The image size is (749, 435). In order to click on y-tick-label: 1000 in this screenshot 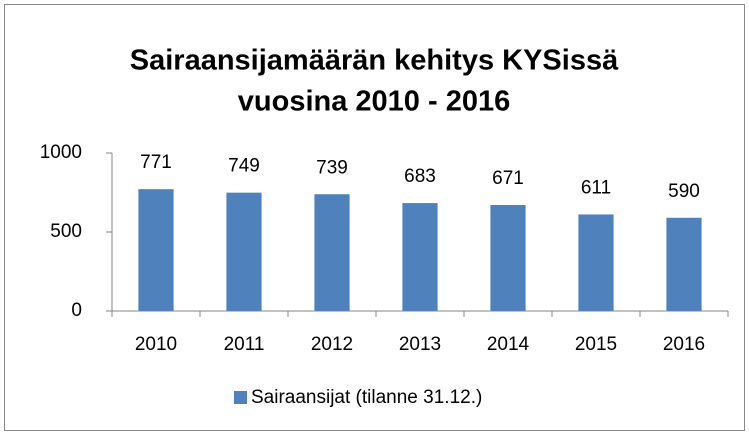, I will do `click(61, 152)`.